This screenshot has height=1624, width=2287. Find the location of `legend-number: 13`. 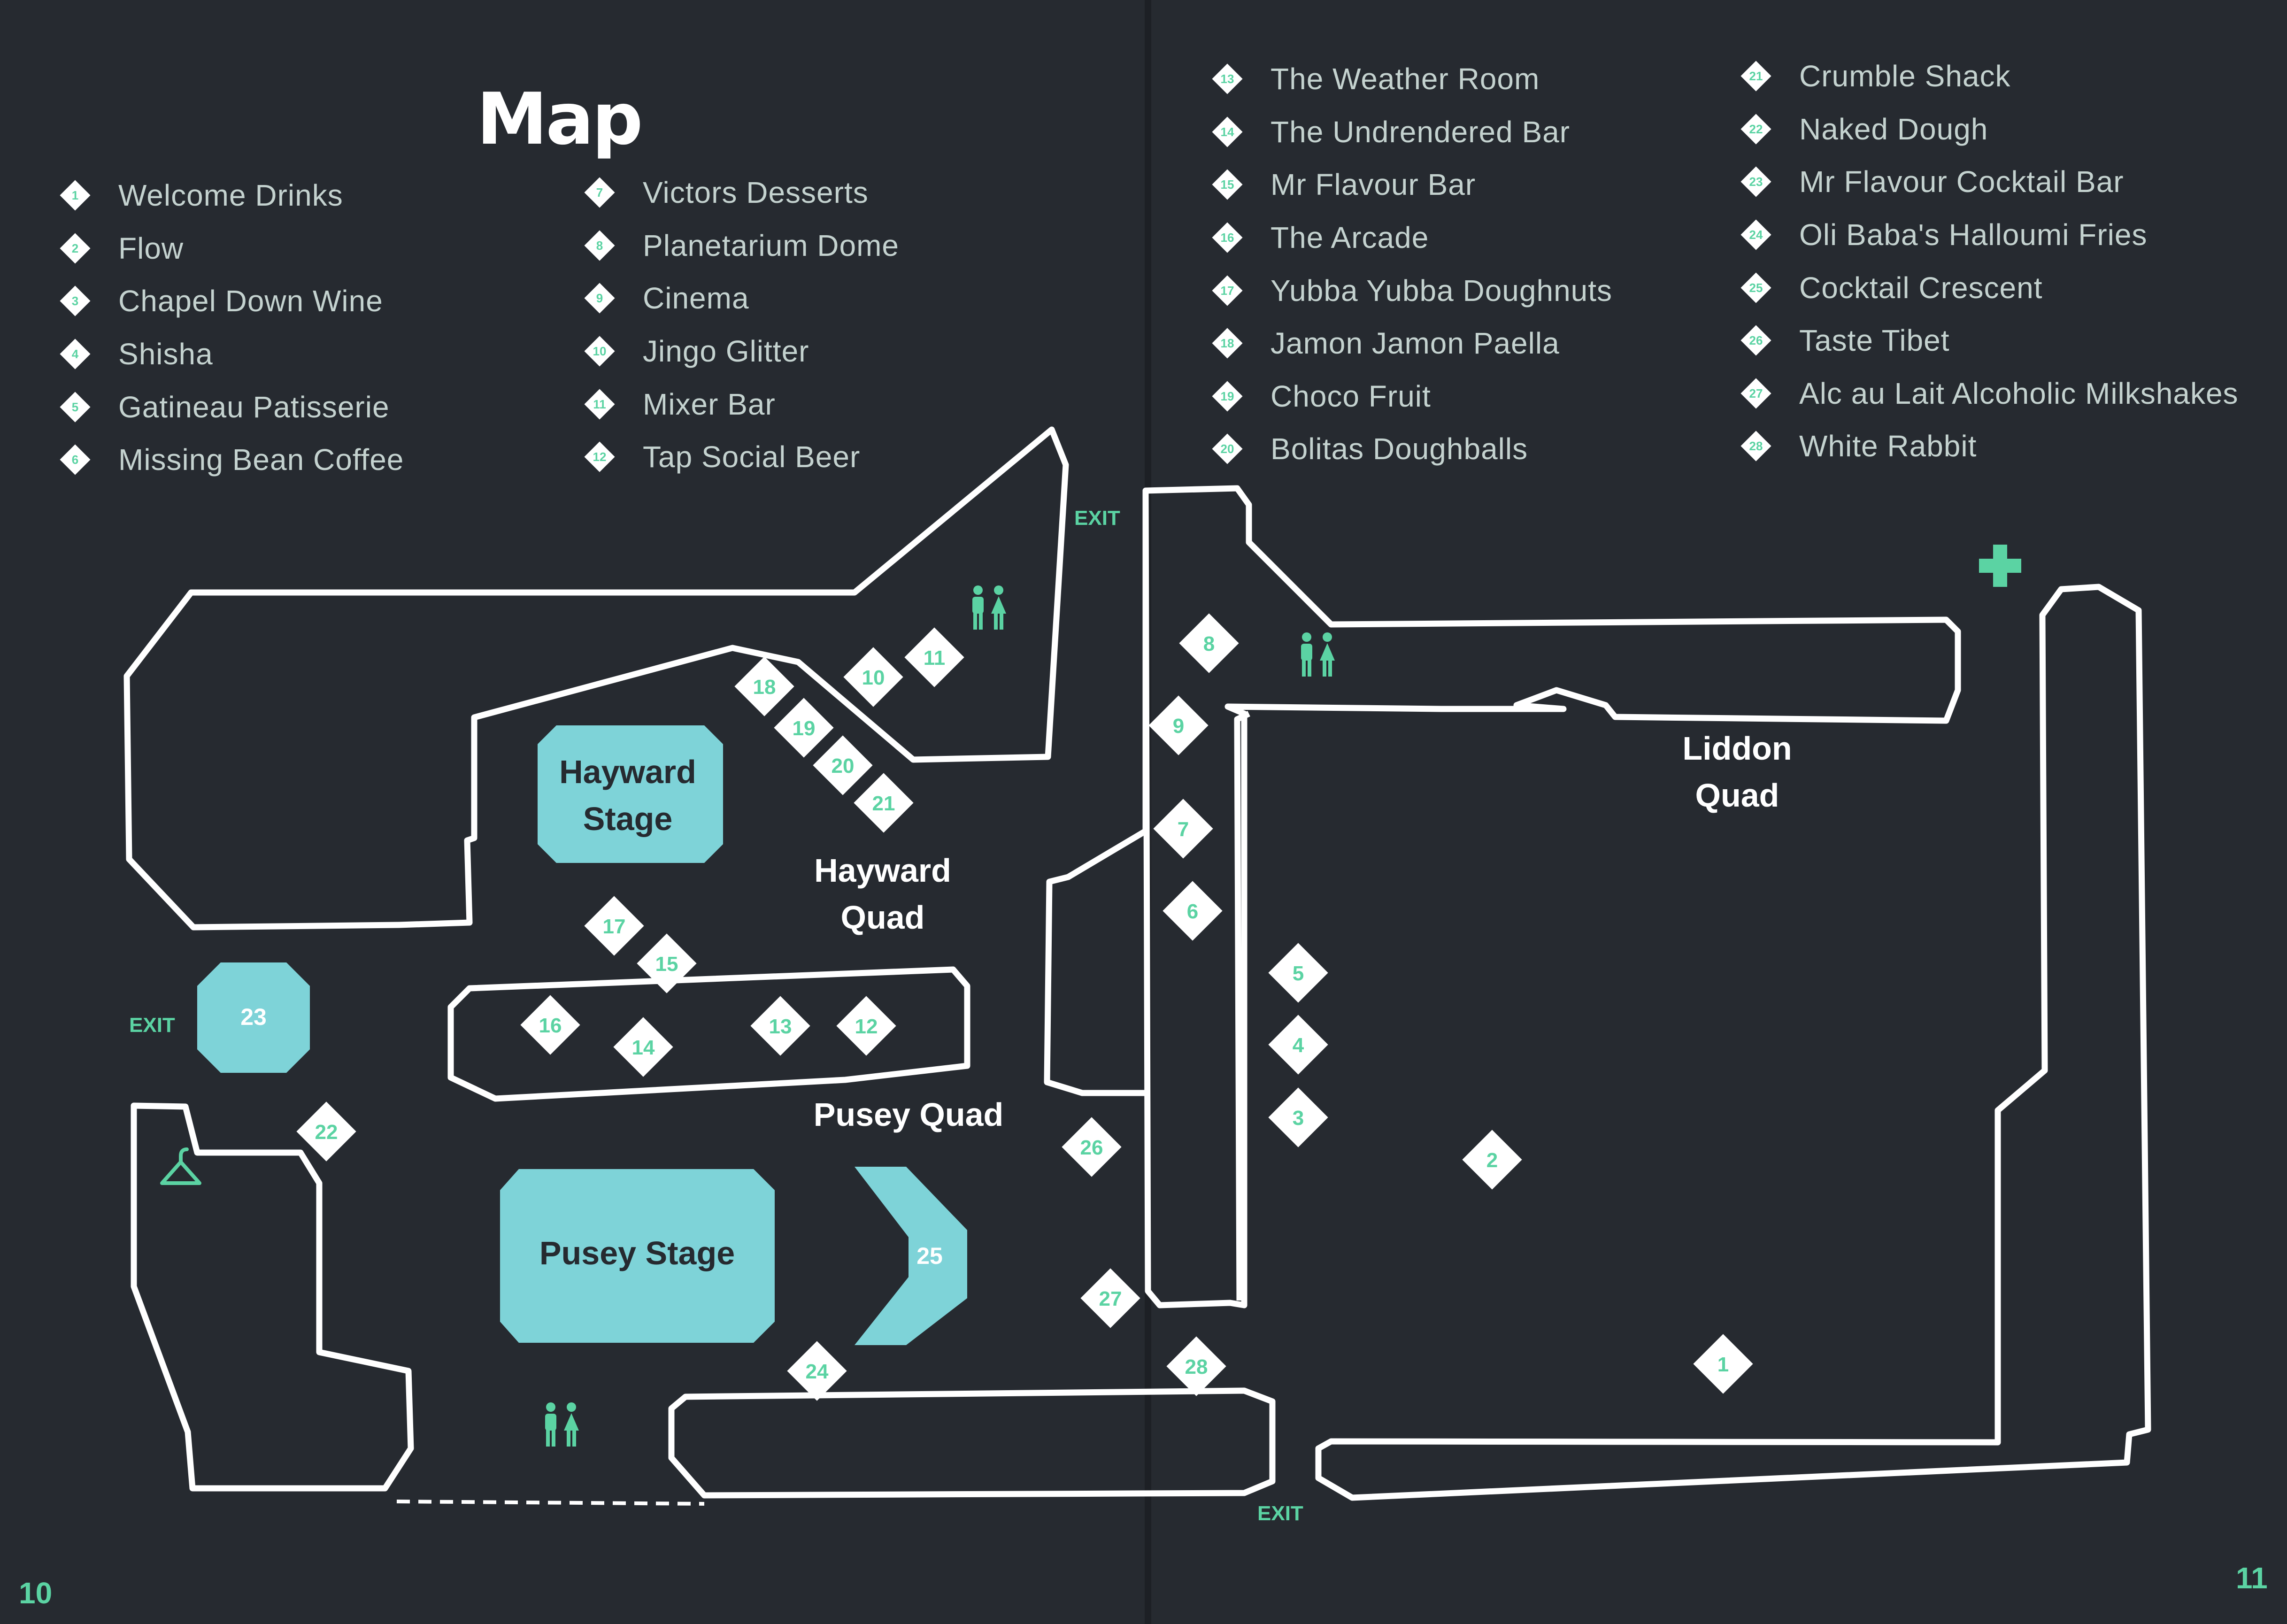

legend-number: 13 is located at coordinates (1227, 79).